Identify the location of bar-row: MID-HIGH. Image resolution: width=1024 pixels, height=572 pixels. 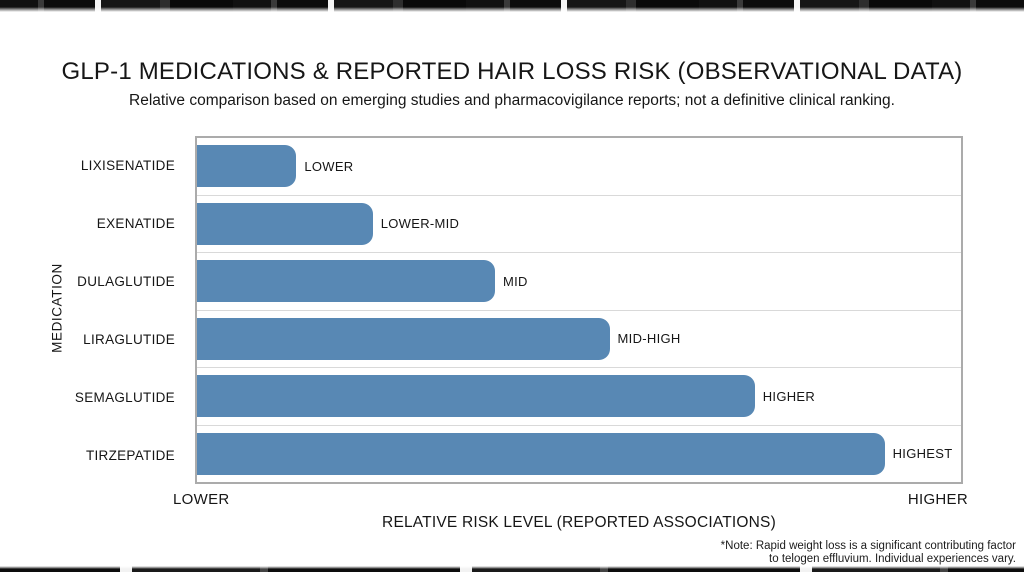
(579, 339).